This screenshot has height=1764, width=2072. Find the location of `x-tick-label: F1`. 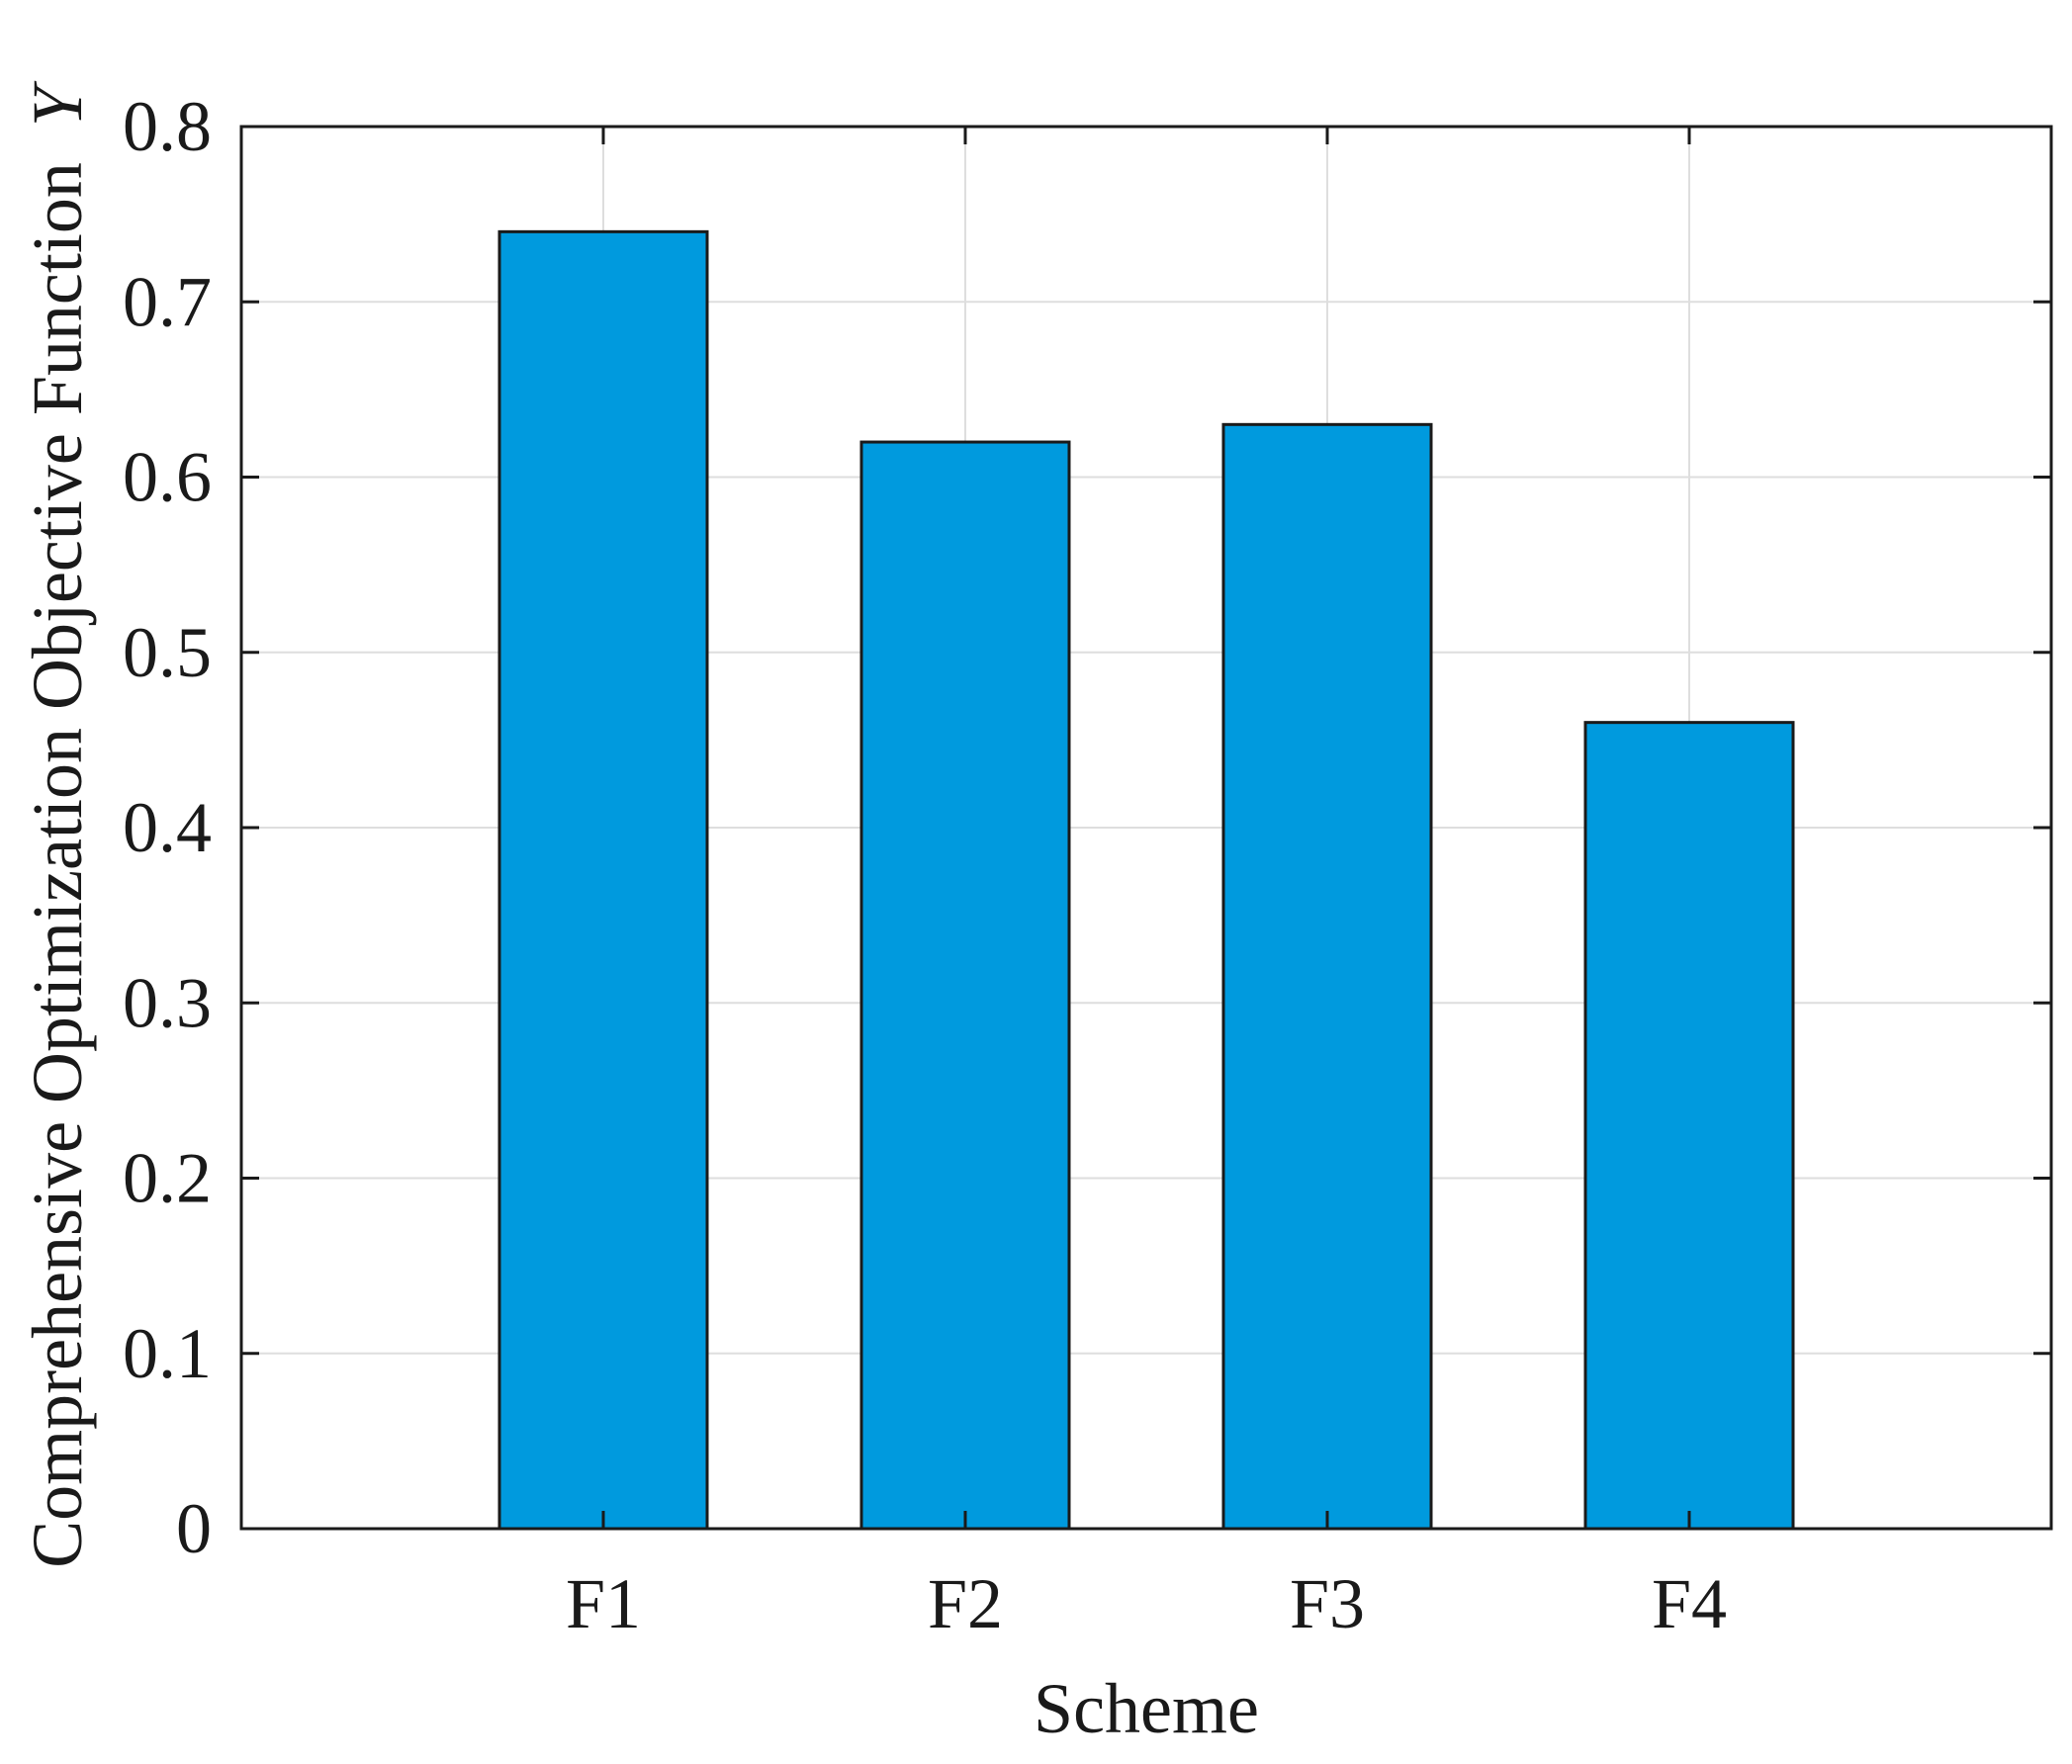

x-tick-label: F1 is located at coordinates (603, 1603).